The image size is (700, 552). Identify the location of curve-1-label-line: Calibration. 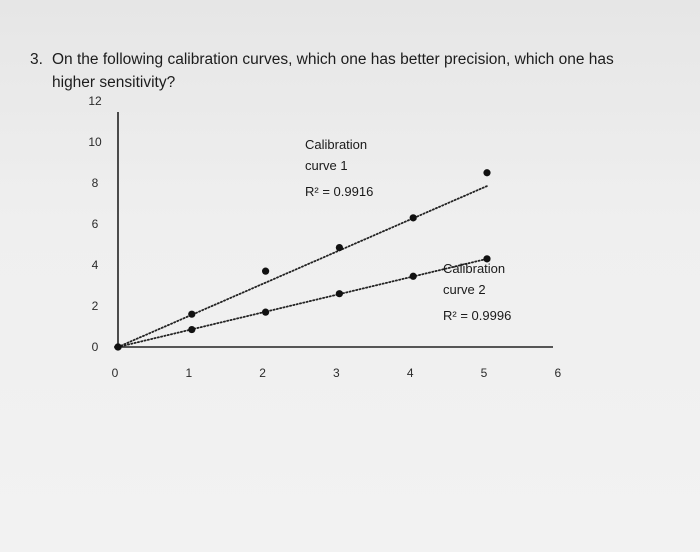
(336, 144).